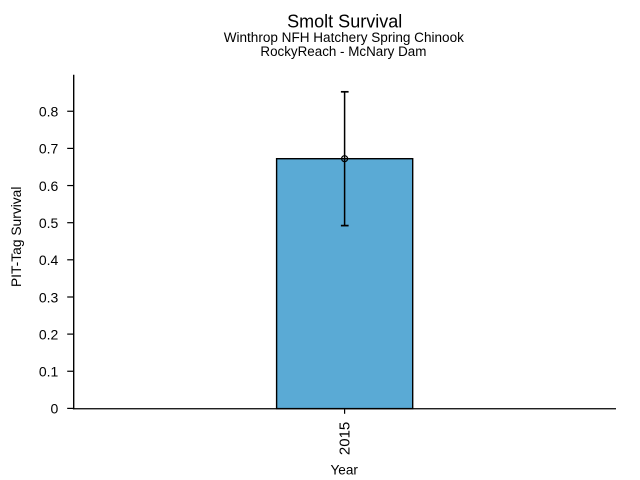 The image size is (640, 480). What do you see at coordinates (49, 186) in the screenshot?
I see `svg-text: 0.6` at bounding box center [49, 186].